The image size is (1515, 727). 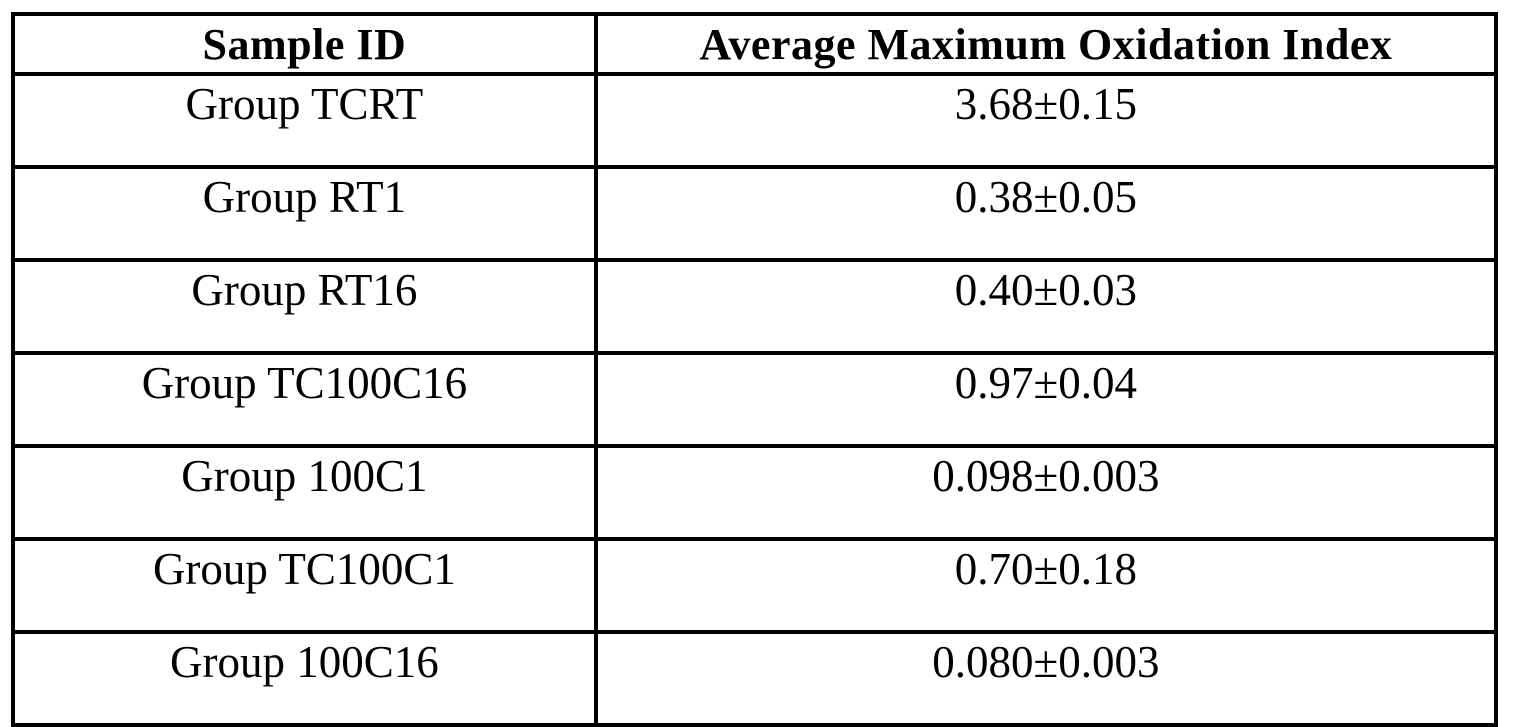 I want to click on sample-id-cell: Group 100C16, so click(x=304, y=678).